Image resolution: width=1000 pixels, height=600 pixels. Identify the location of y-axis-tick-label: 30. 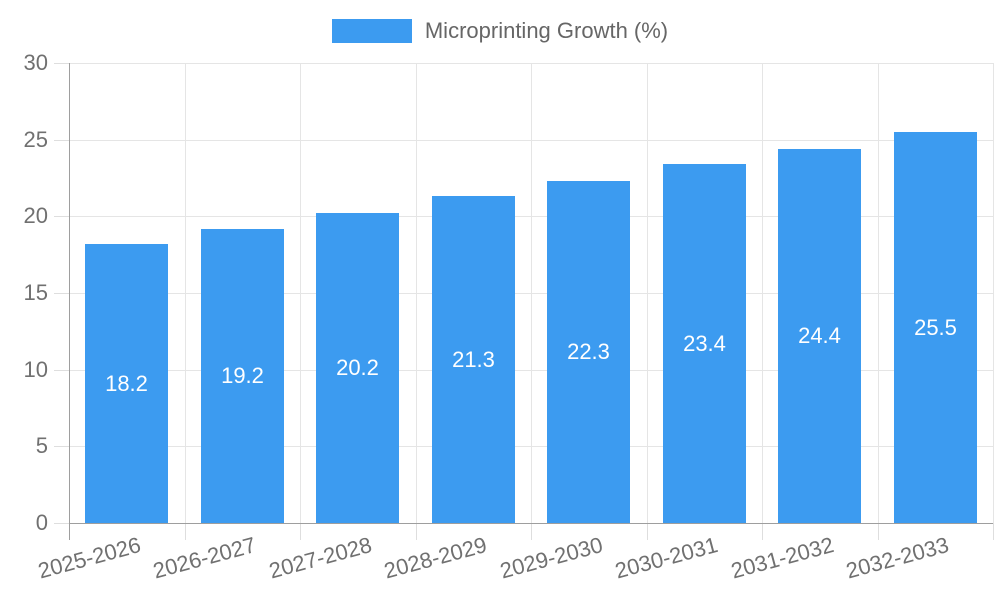
(35, 62).